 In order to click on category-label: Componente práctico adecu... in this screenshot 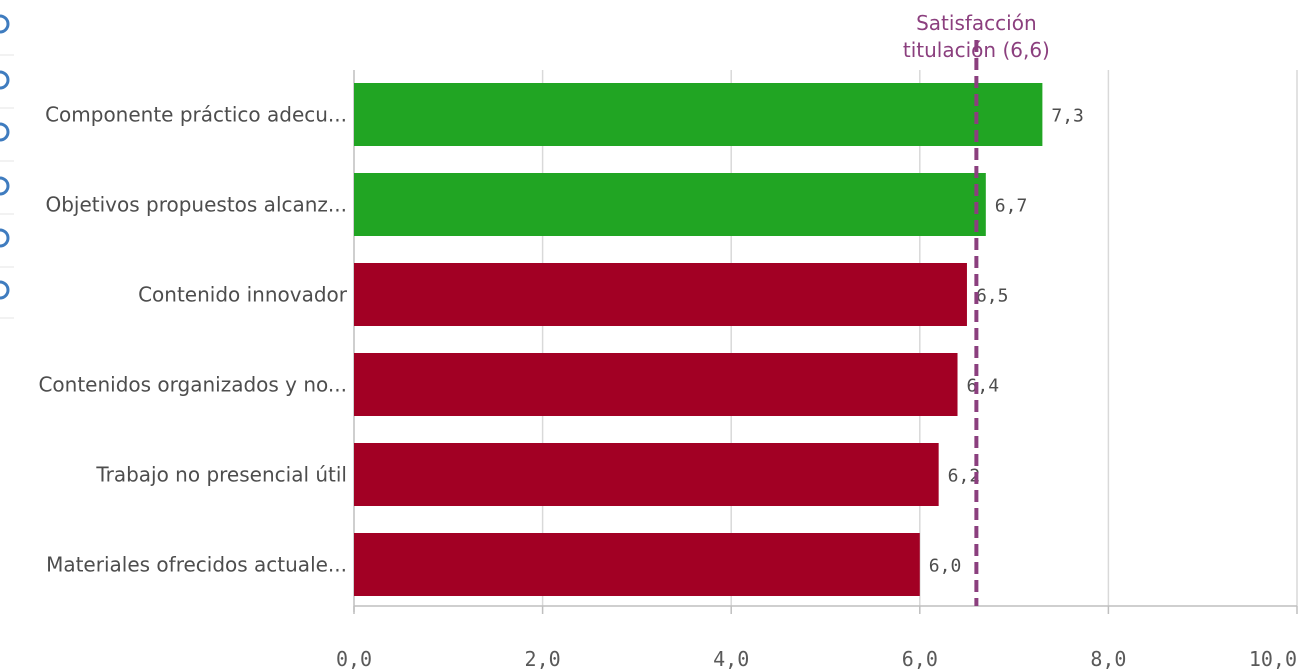, I will do `click(196, 115)`.